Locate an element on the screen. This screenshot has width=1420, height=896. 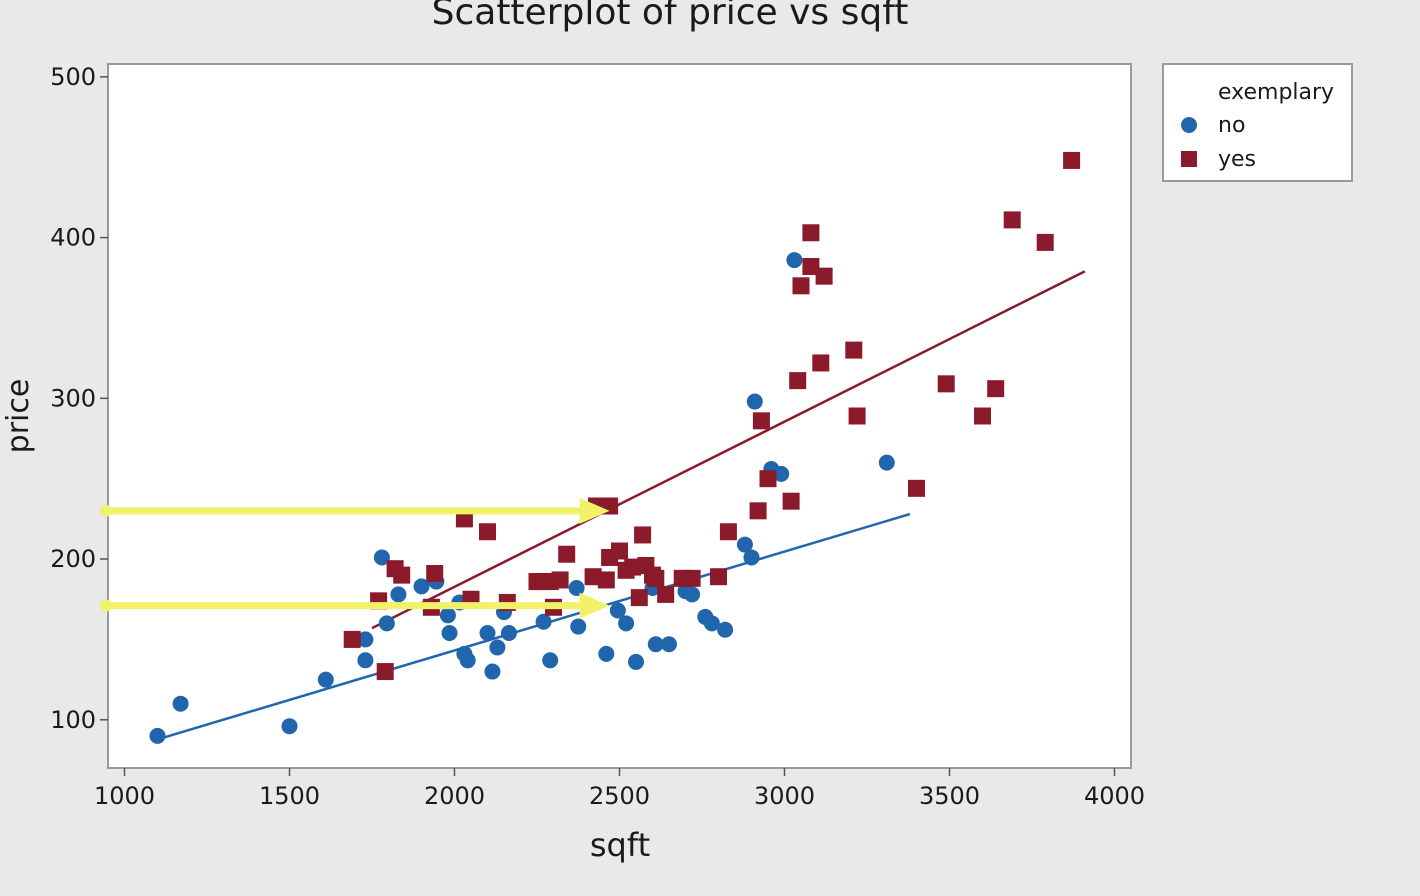
y-tick-label: 300 is located at coordinates (73, 398).